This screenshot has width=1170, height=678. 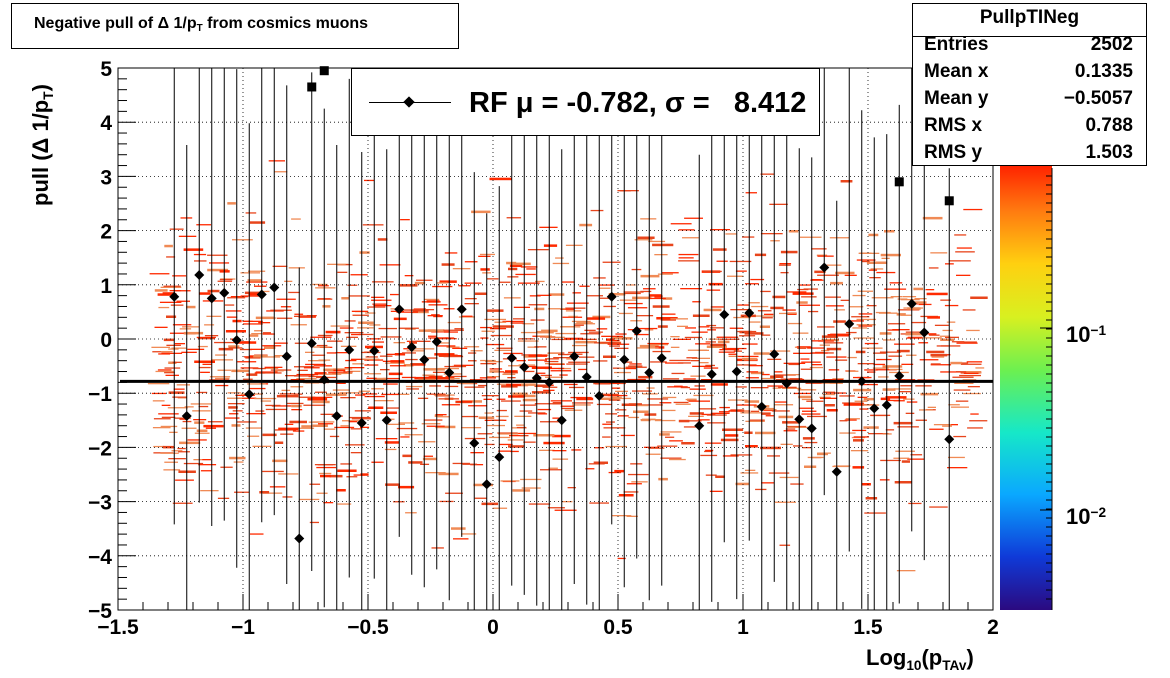 I want to click on y-tick-label: −3, so click(x=100, y=503).